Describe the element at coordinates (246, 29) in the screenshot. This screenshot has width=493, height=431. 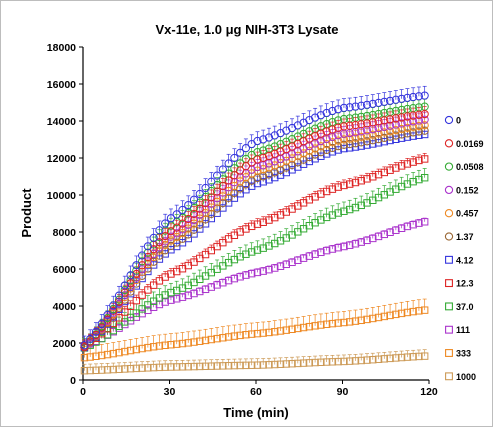
I see `chart-title: Vx-11e, 1.0 μg NIH-3T3 Lysate` at that location.